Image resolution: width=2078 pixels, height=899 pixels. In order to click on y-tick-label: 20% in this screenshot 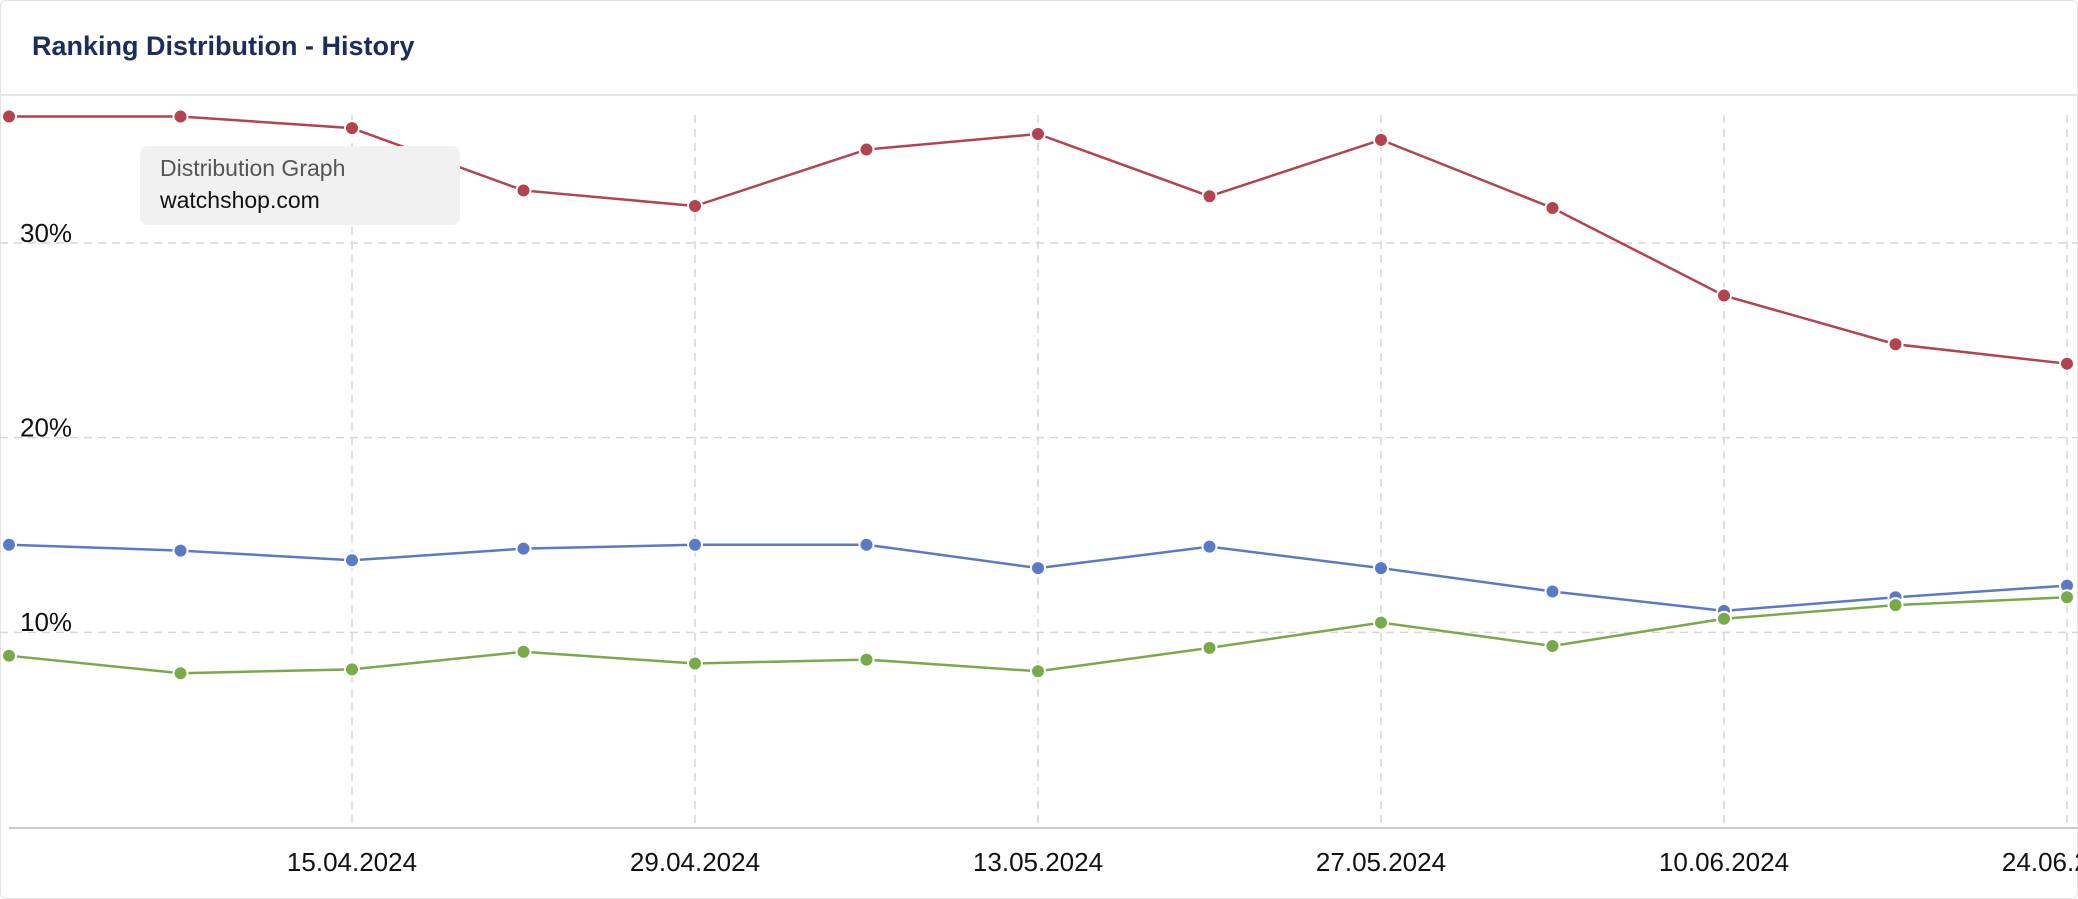, I will do `click(46, 428)`.